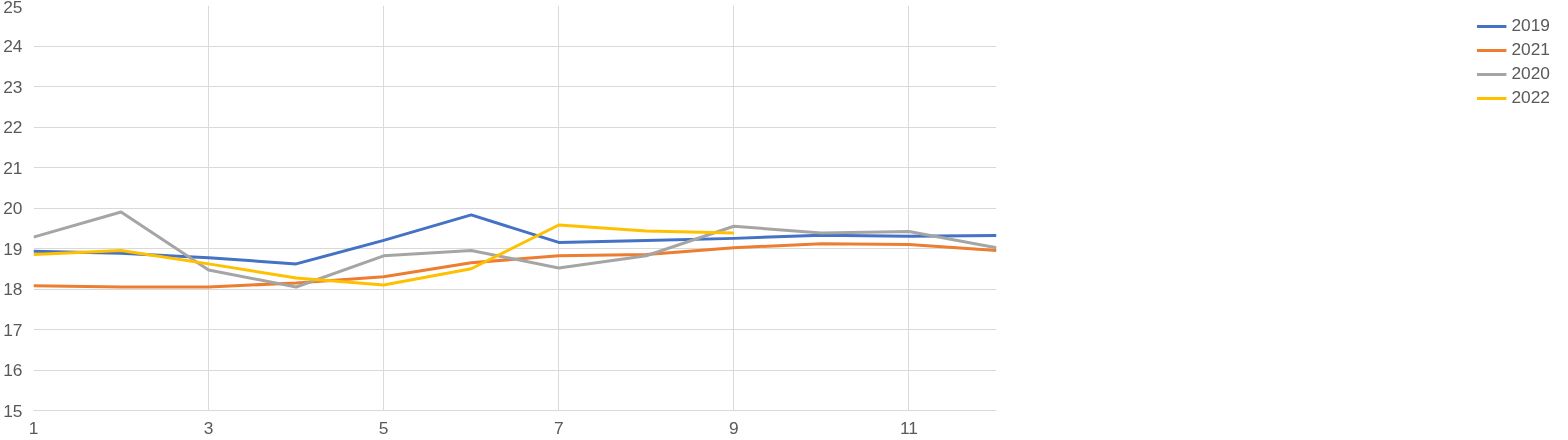 This screenshot has height=440, width=1568. I want to click on y-tick-label: 25, so click(13, 8).